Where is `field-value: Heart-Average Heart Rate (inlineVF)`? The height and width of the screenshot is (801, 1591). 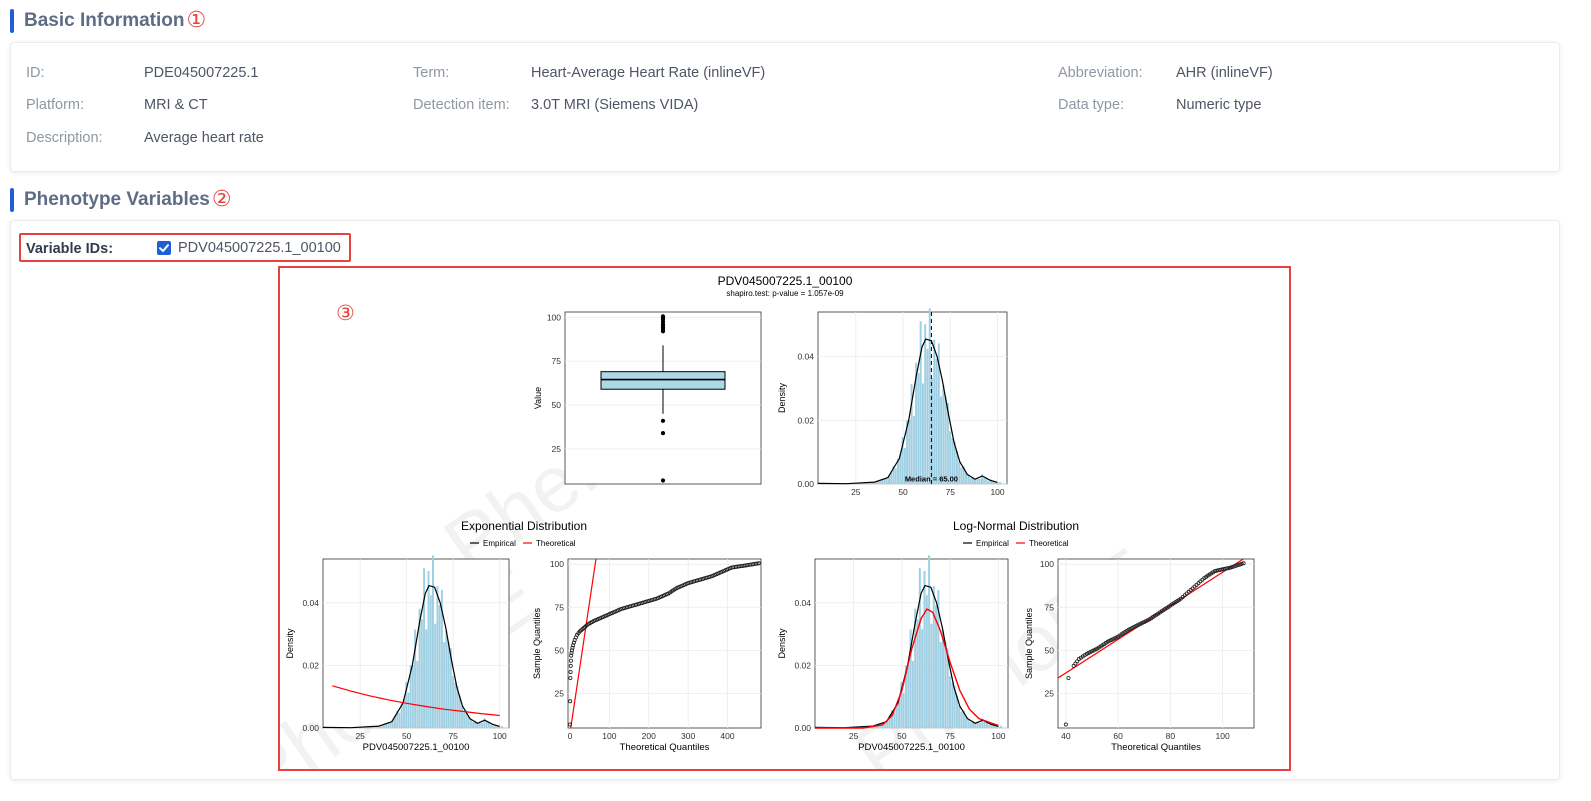 field-value: Heart-Average Heart Rate (inlineVF) is located at coordinates (648, 73).